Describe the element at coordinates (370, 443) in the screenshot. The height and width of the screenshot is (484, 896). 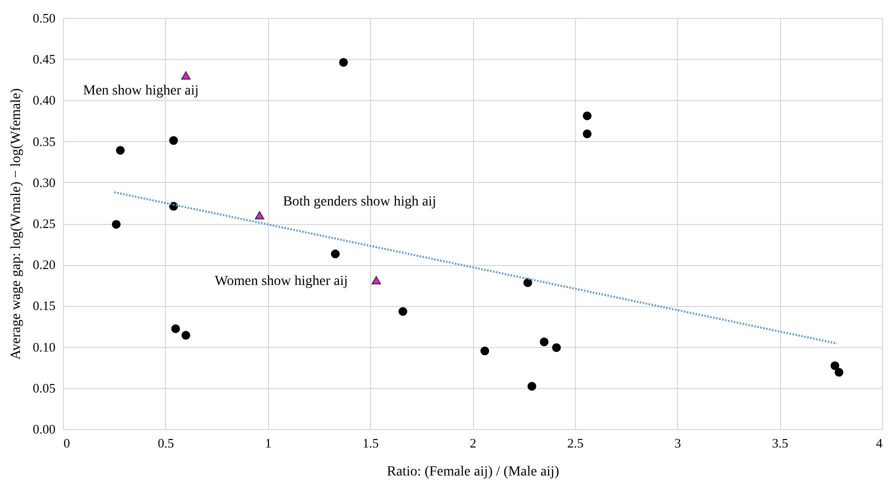
I see `x-tick-label: 1.5` at that location.